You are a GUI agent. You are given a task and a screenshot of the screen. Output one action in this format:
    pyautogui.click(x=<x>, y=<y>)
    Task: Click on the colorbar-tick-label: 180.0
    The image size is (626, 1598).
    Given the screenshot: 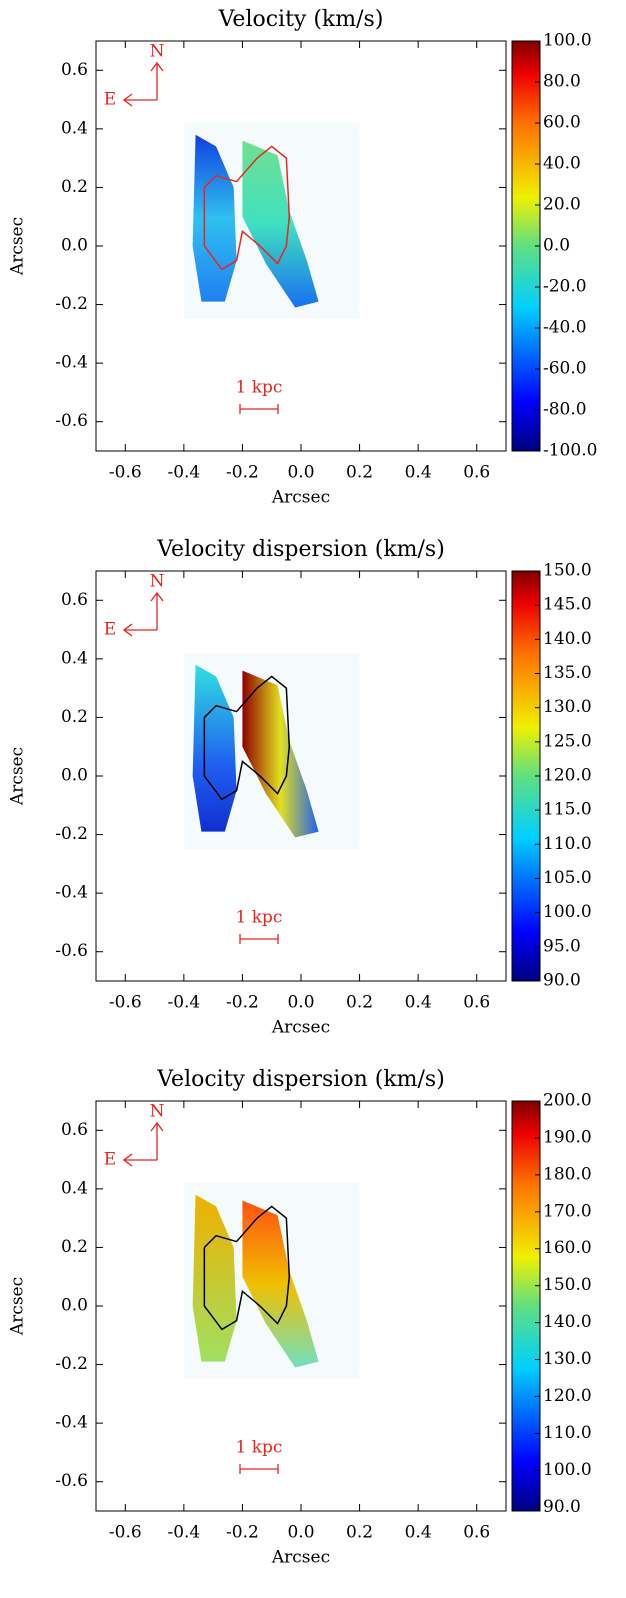 What is the action you would take?
    pyautogui.click(x=567, y=1174)
    